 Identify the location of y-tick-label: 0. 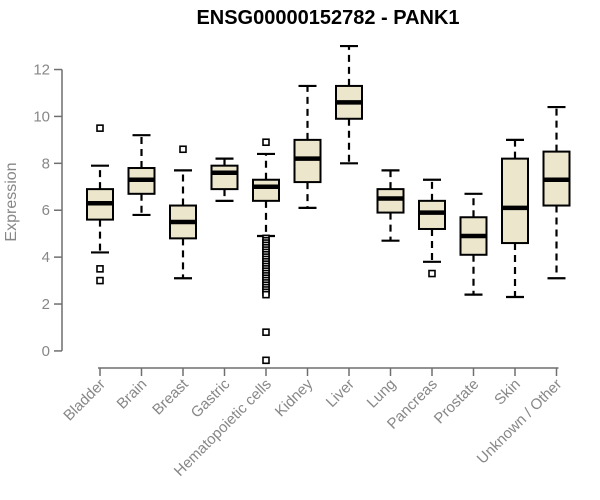
(46, 351).